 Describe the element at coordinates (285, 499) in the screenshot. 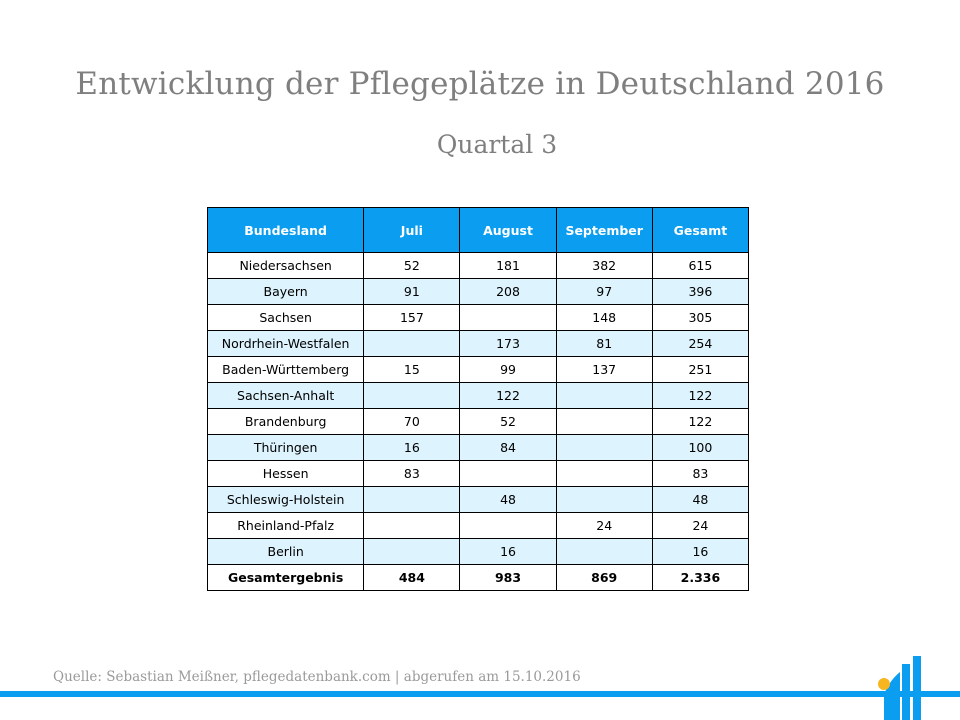

I see `row-label-cell: Schleswig-Holstein` at that location.